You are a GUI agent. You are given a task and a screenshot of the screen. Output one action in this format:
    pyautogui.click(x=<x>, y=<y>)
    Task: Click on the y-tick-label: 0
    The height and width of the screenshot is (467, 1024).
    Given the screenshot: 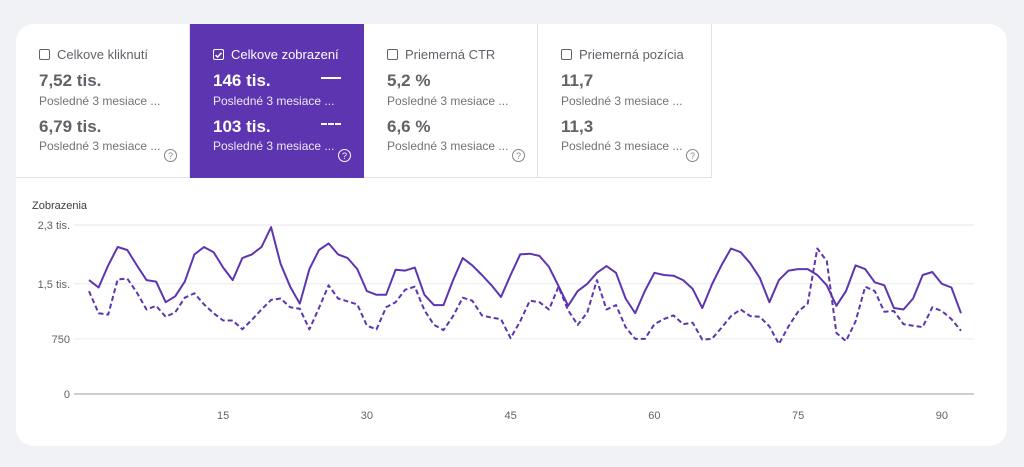 What is the action you would take?
    pyautogui.click(x=67, y=395)
    